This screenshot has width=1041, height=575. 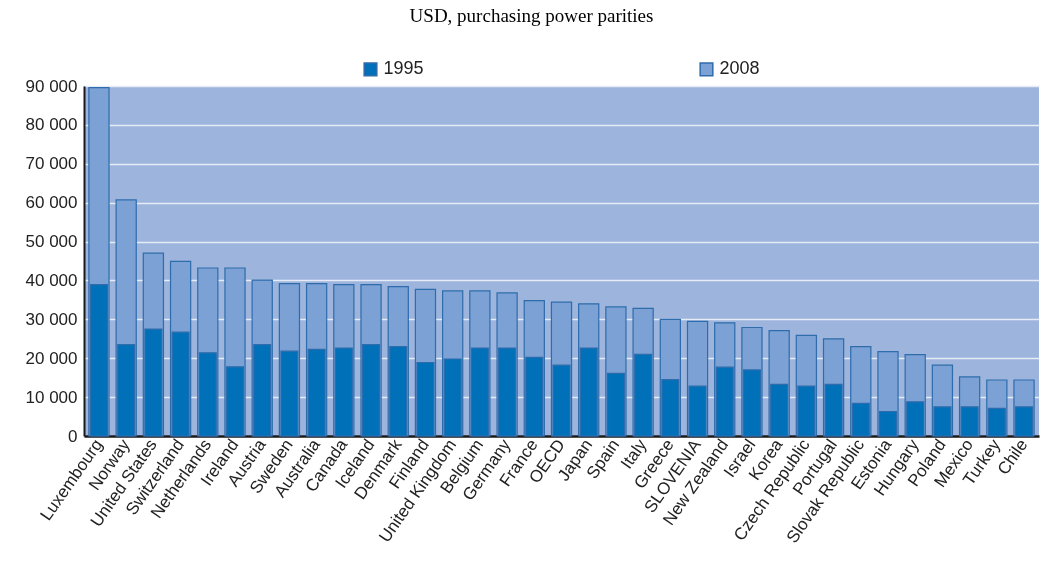 What do you see at coordinates (739, 68) in the screenshot?
I see `legend-label: 2008` at bounding box center [739, 68].